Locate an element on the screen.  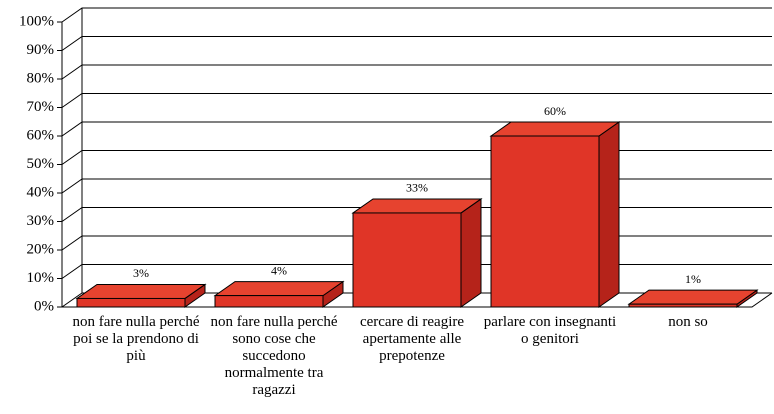
y-tick-label: 20% is located at coordinates (41, 249).